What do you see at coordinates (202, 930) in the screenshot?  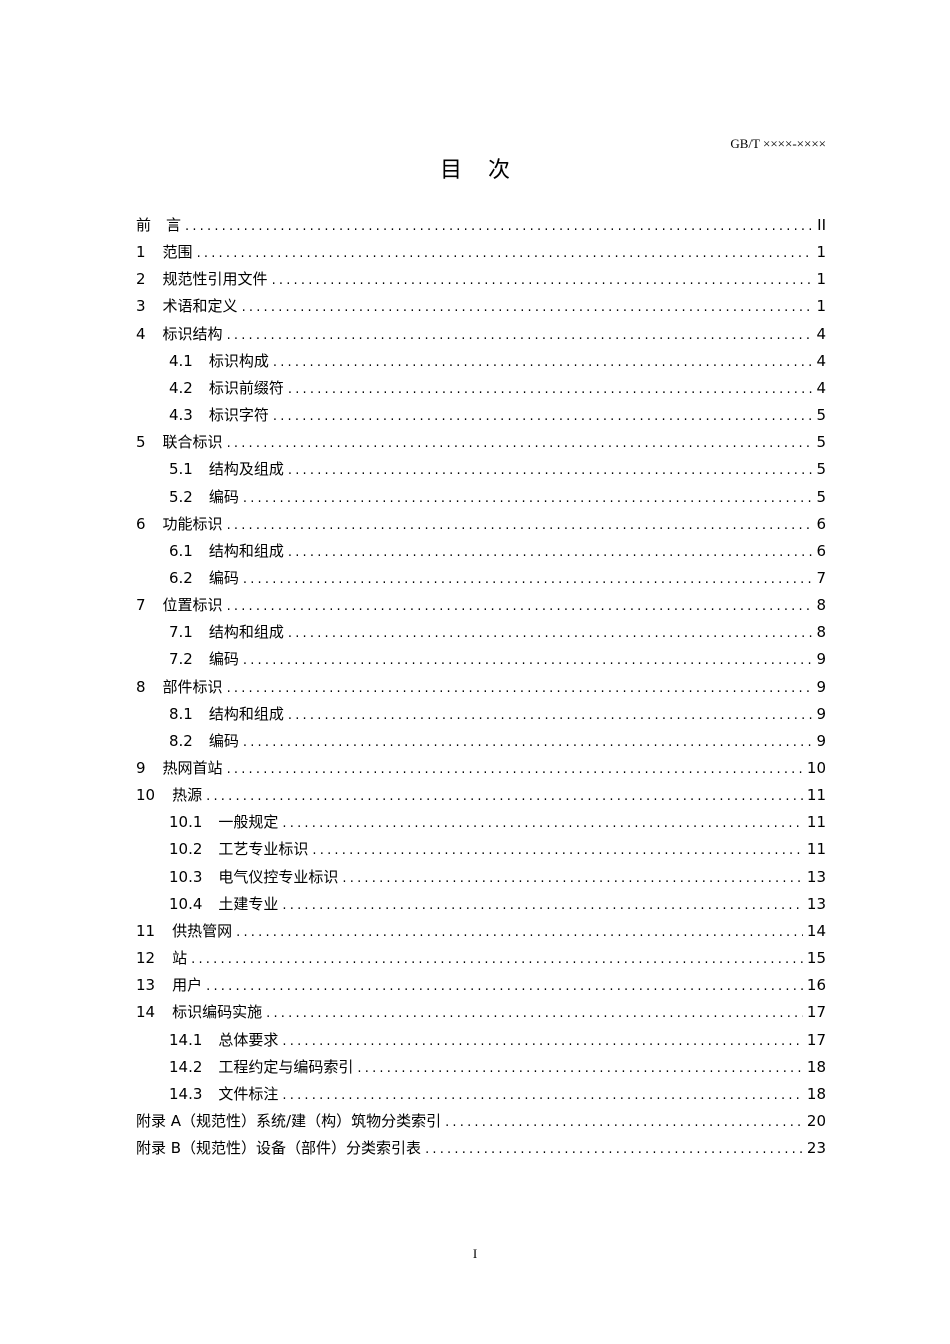 I see `toc-entry-title: 供热管网` at bounding box center [202, 930].